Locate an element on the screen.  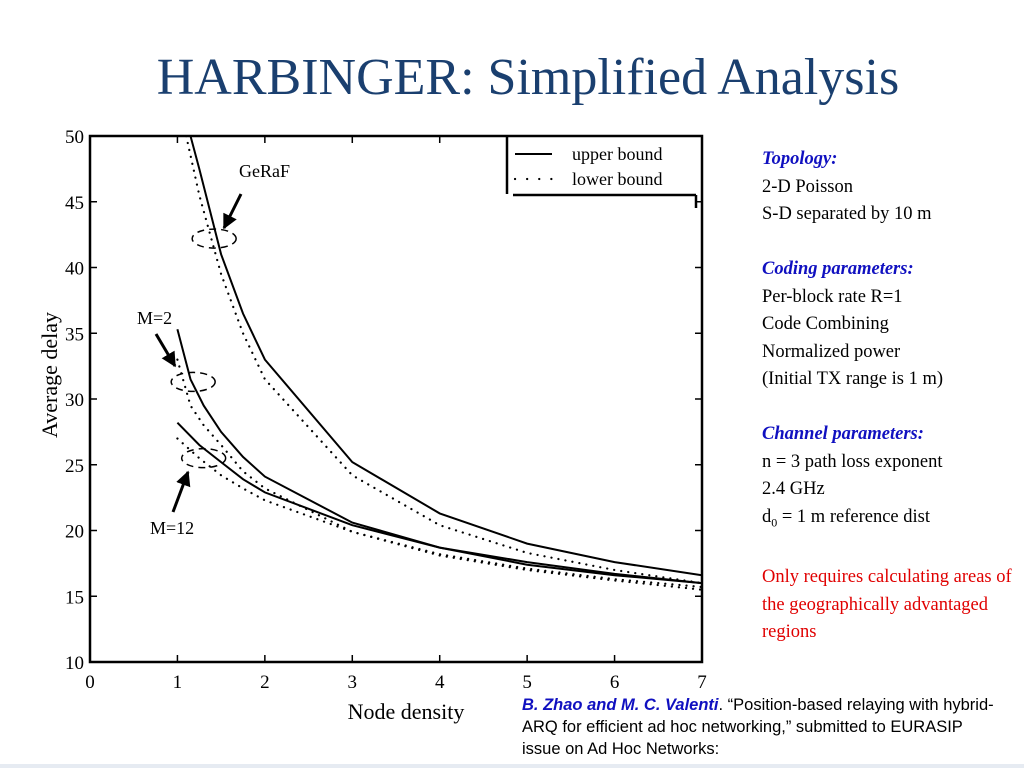
x-tick-label: 5 is located at coordinates (527, 682).